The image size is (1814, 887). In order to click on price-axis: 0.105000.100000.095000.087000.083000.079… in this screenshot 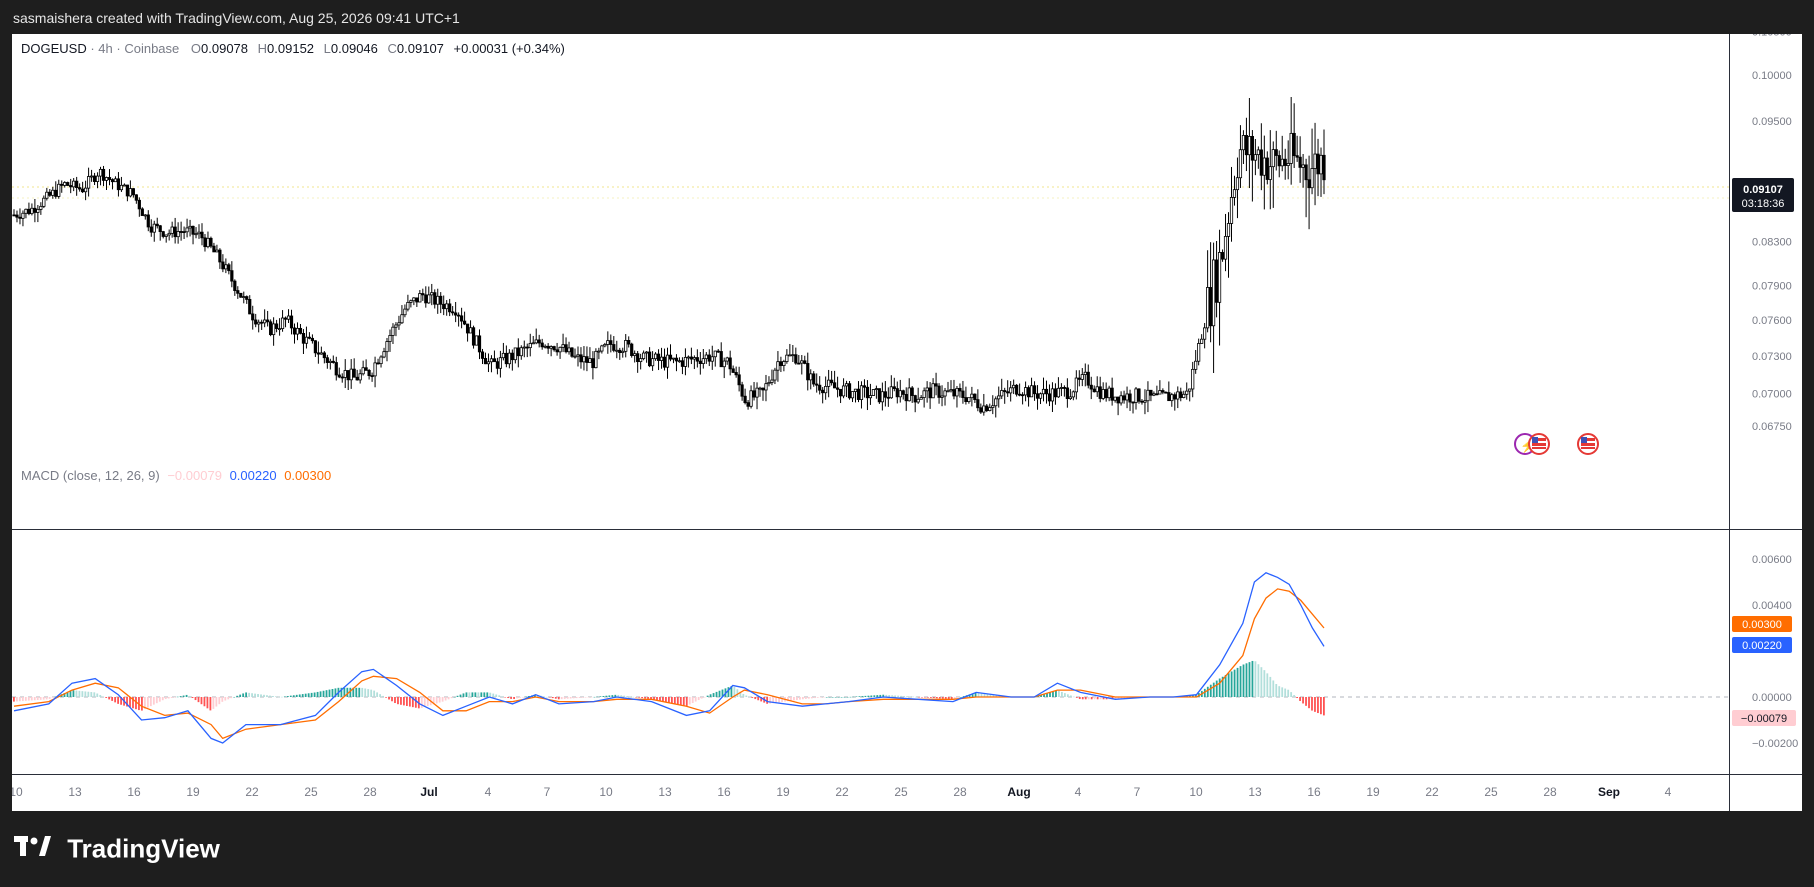, I will do `click(1772, 229)`.